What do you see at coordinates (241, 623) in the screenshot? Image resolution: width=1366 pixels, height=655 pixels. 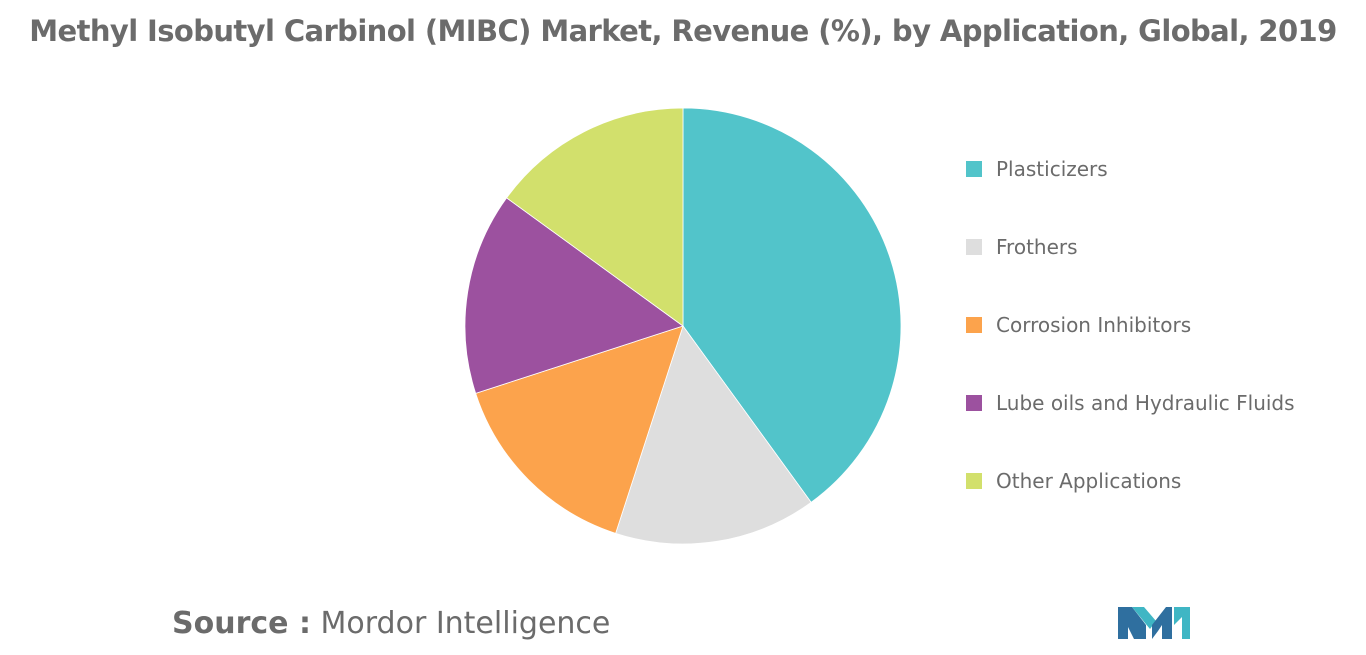 I see `source-label: Source :` at bounding box center [241, 623].